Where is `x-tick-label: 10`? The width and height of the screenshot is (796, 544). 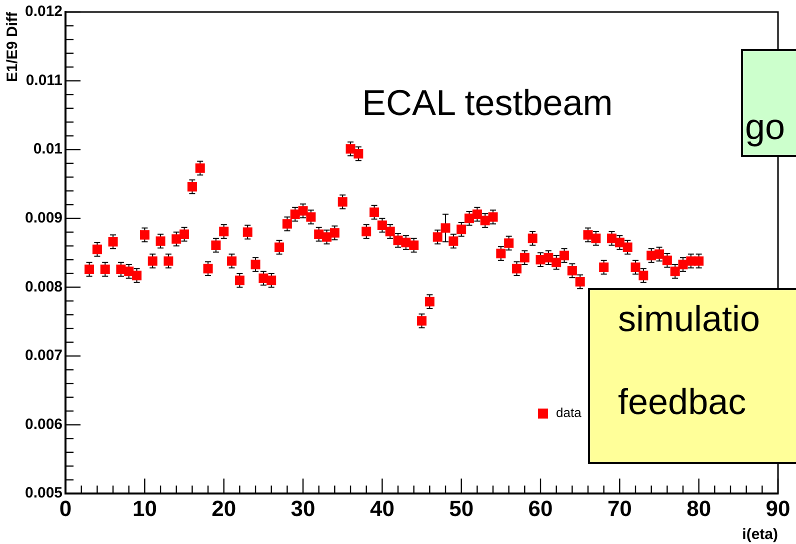 x-tick-label: 10 is located at coordinates (144, 508).